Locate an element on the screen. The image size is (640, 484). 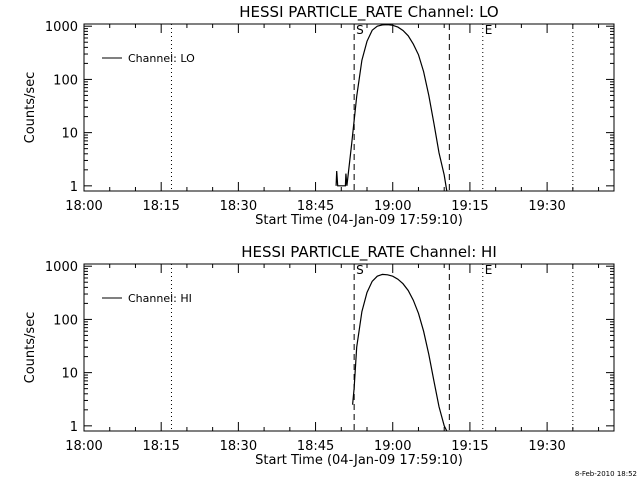
legend-label: Channel: LO is located at coordinates (161, 58).